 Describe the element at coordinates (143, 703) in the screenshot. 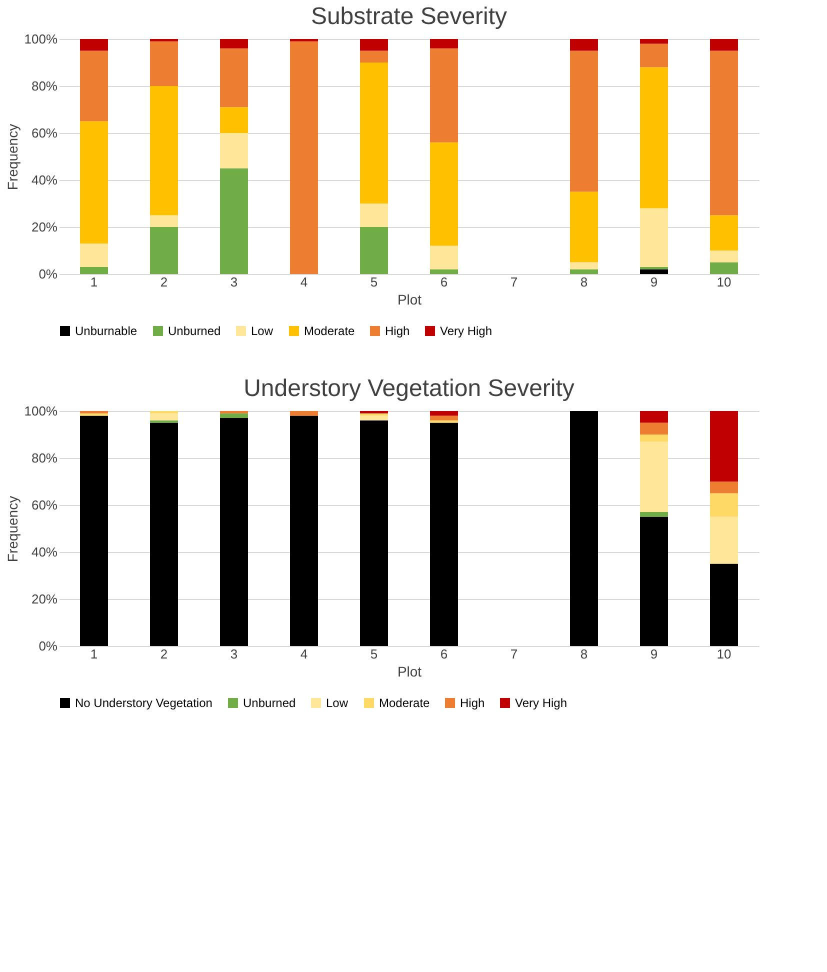

I see `legend-label: No Understory Vegetation` at that location.